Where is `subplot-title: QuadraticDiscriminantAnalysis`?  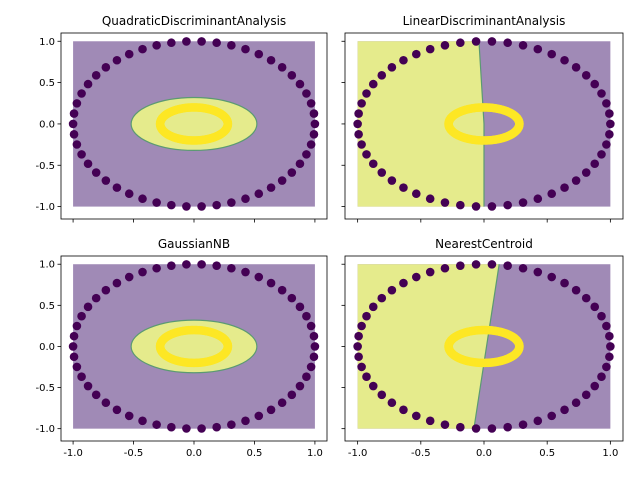
subplot-title: QuadraticDiscriminantAnalysis is located at coordinates (194, 21).